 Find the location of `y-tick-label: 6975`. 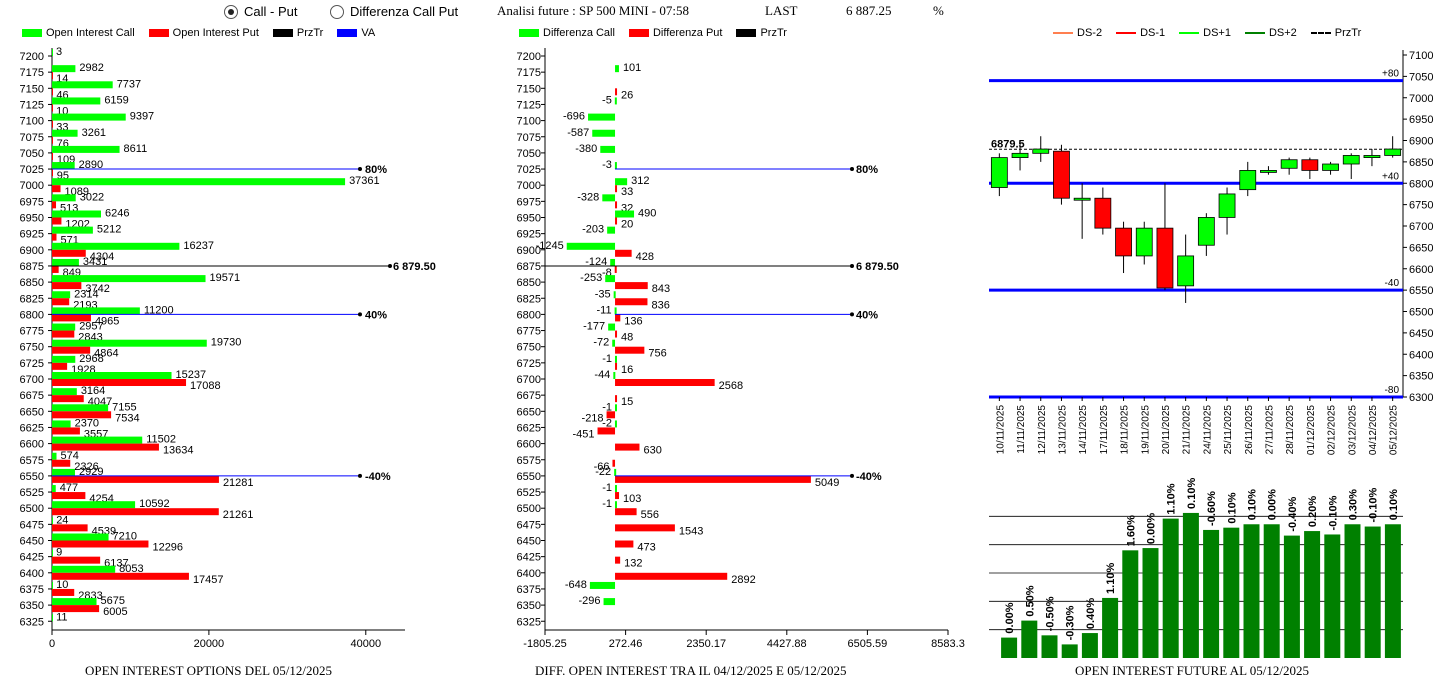

y-tick-label: 6975 is located at coordinates (32, 202).